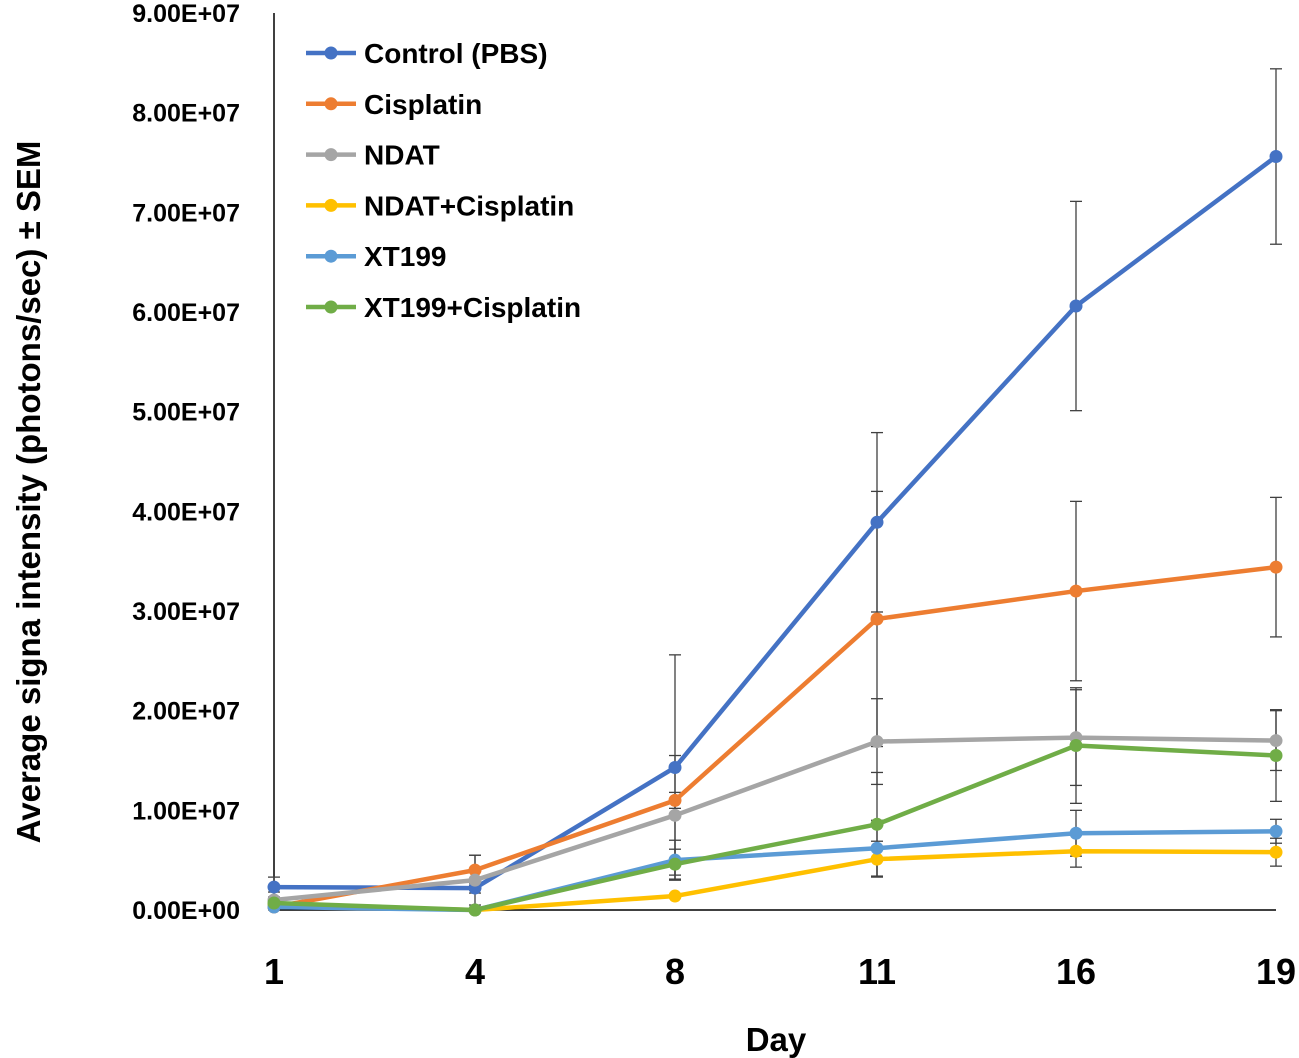 The width and height of the screenshot is (1299, 1058). I want to click on y-tick-label: 9.00E+07, so click(186, 14).